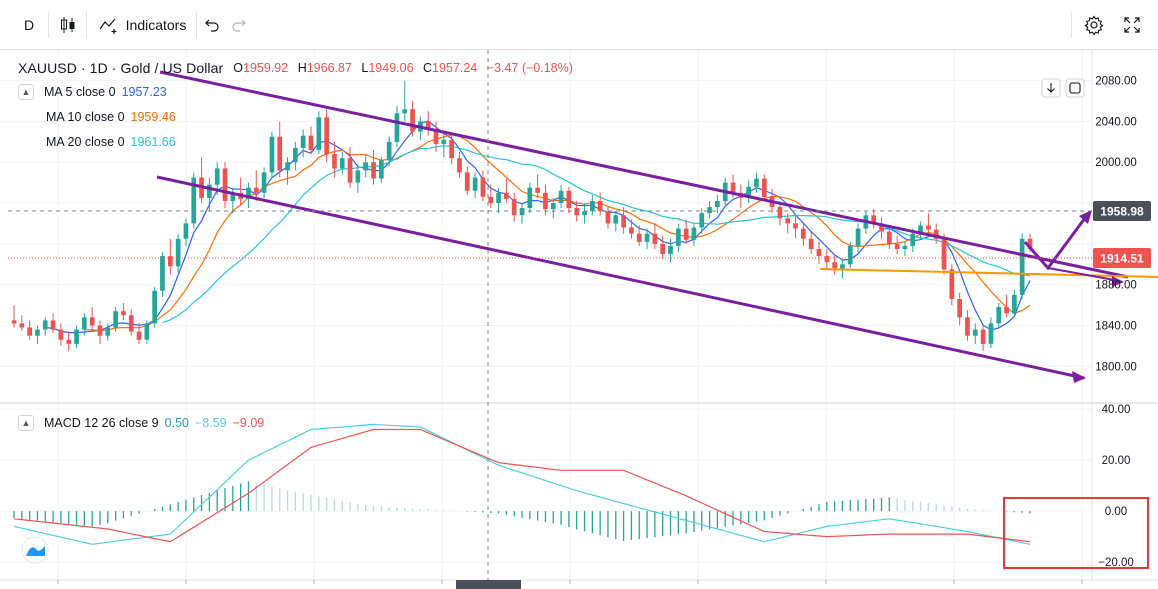 Image resolution: width=1158 pixels, height=589 pixels. I want to click on projection-down-arrow, so click(1084, 274).